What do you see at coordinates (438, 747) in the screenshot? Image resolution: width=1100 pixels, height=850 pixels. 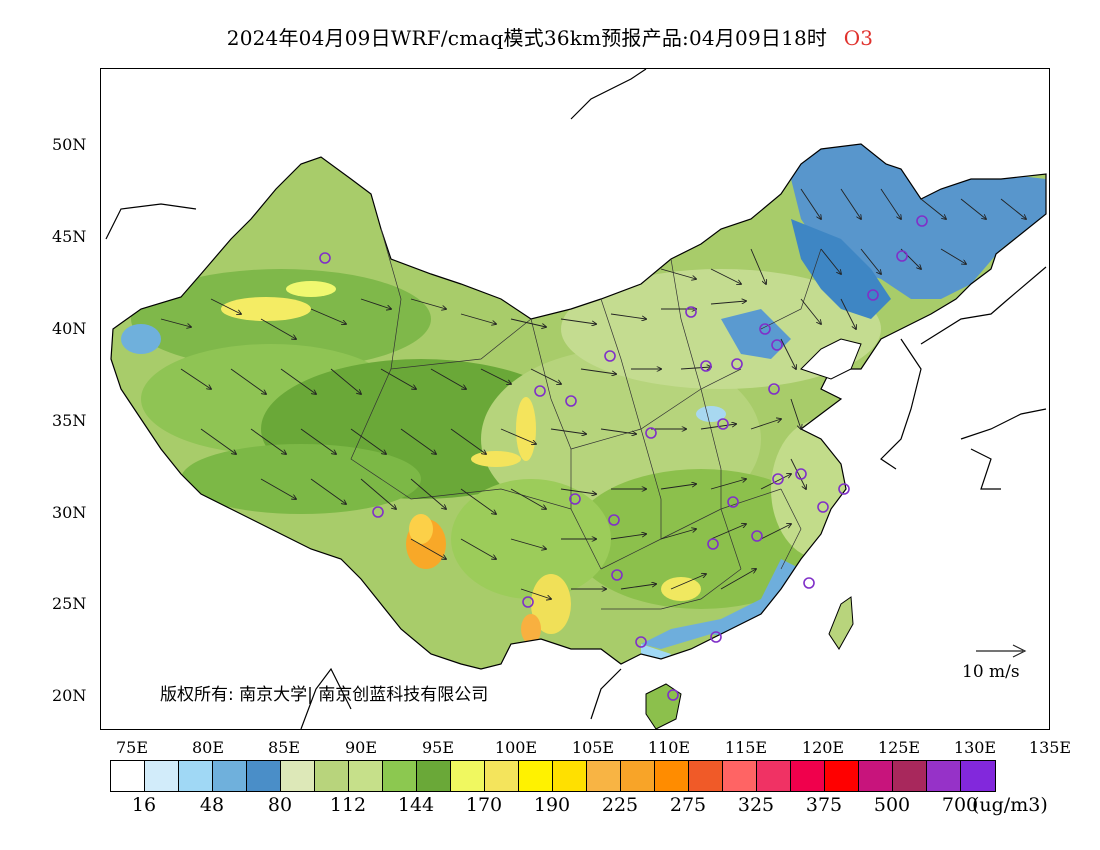 I see `lon-tick-95e: 95E` at bounding box center [438, 747].